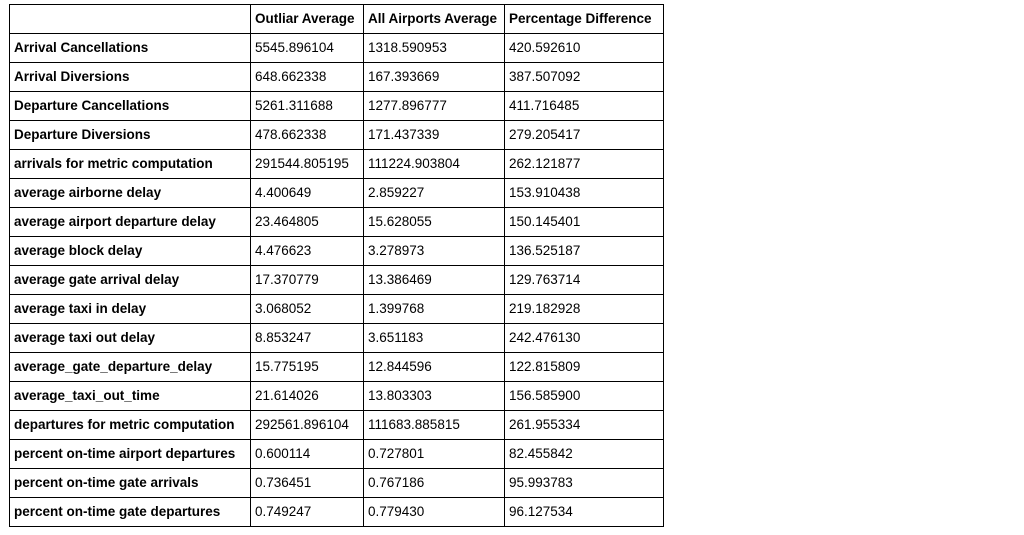 Image resolution: width=1024 pixels, height=535 pixels. What do you see at coordinates (307, 280) in the screenshot?
I see `outliar-average-cell: 17.370779` at bounding box center [307, 280].